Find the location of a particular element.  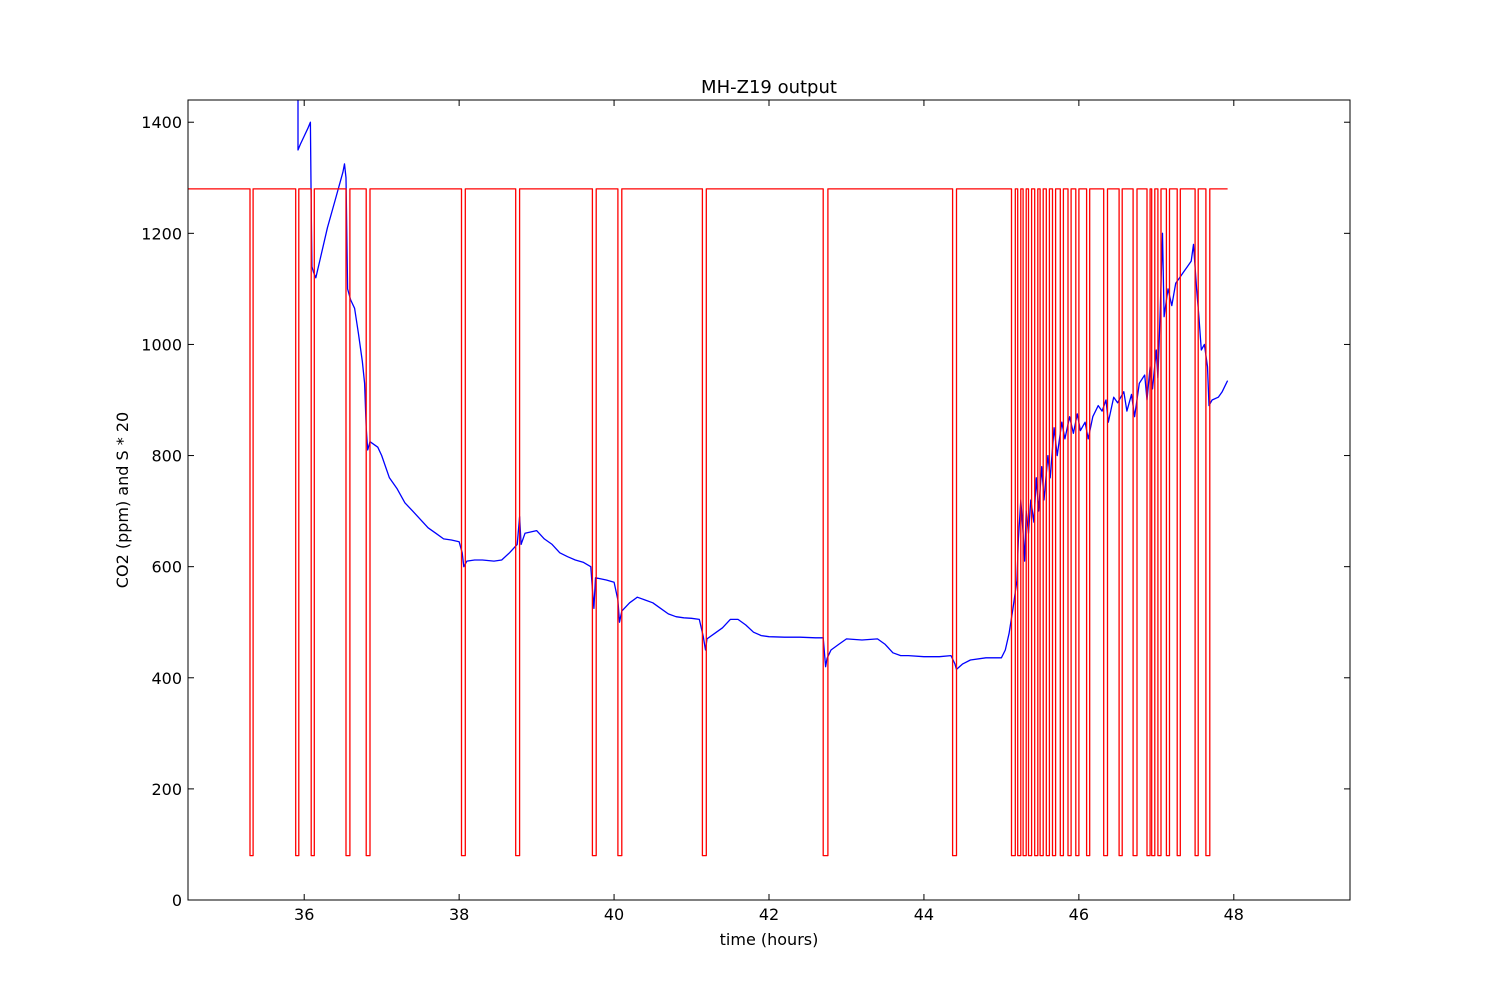

x-tick-label: 36 is located at coordinates (304, 914).